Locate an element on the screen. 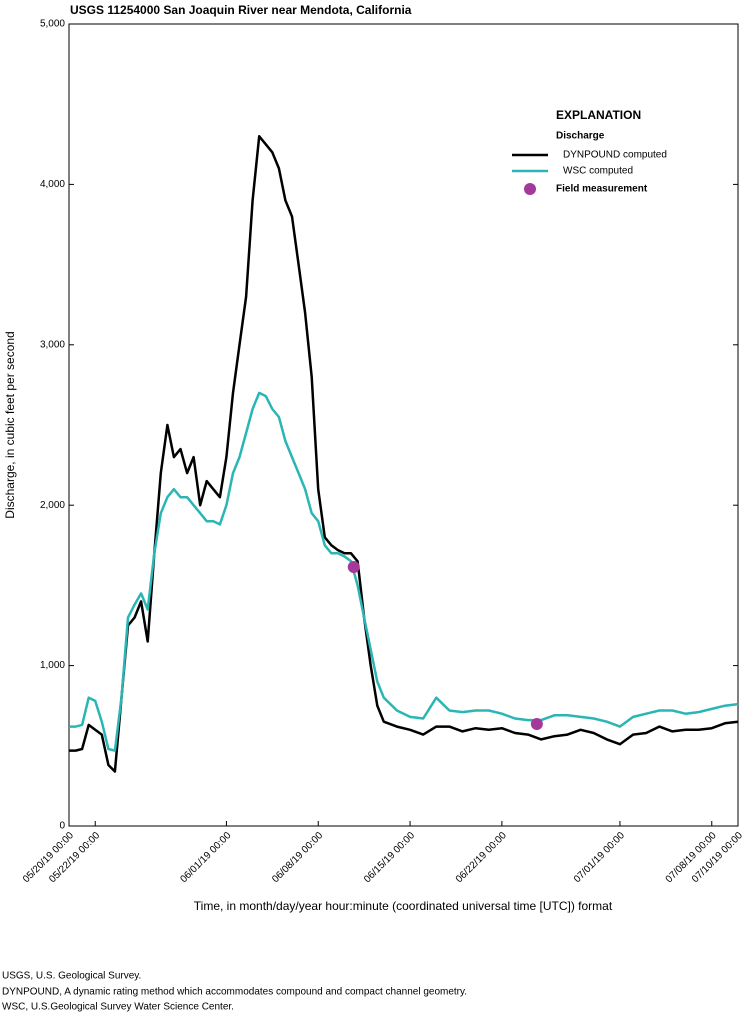 Image resolution: width=744 pixels, height=1013 pixels. x-tick-label: 06/08/19 00:00 is located at coordinates (297, 857).